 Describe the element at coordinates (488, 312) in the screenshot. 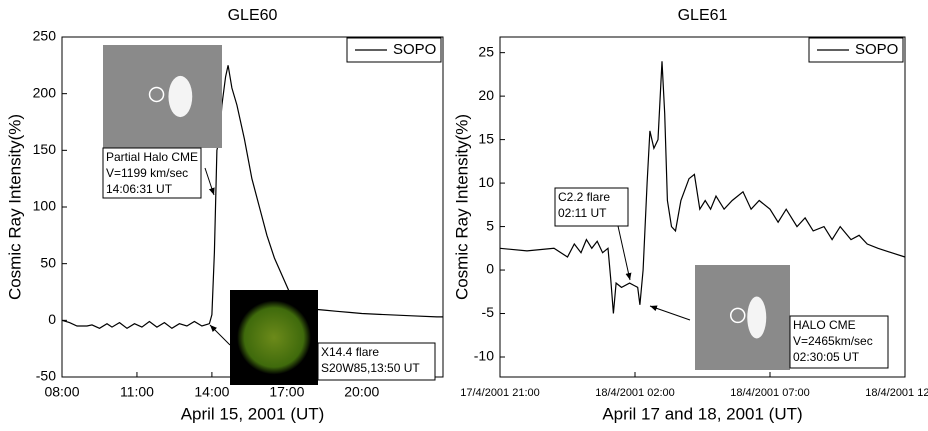

I see `y-tick-label: -5` at that location.